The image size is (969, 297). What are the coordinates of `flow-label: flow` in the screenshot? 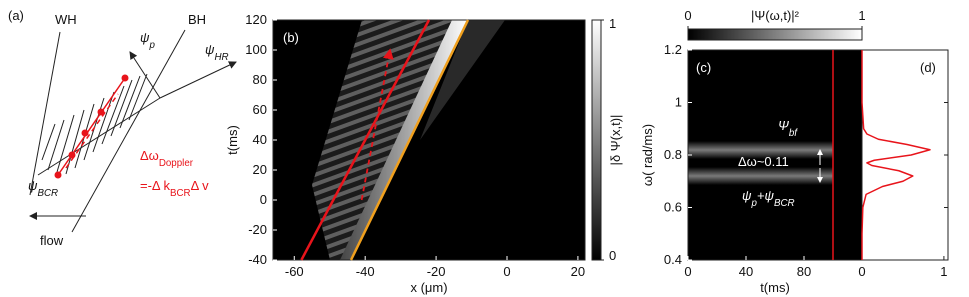 It's located at (52, 240).